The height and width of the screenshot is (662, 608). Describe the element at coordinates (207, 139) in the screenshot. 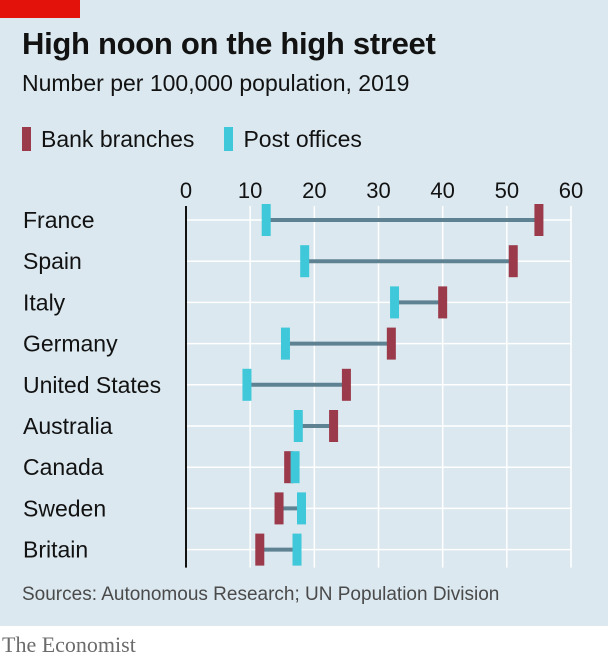

I see `legend: Bank branches Post offices` at that location.